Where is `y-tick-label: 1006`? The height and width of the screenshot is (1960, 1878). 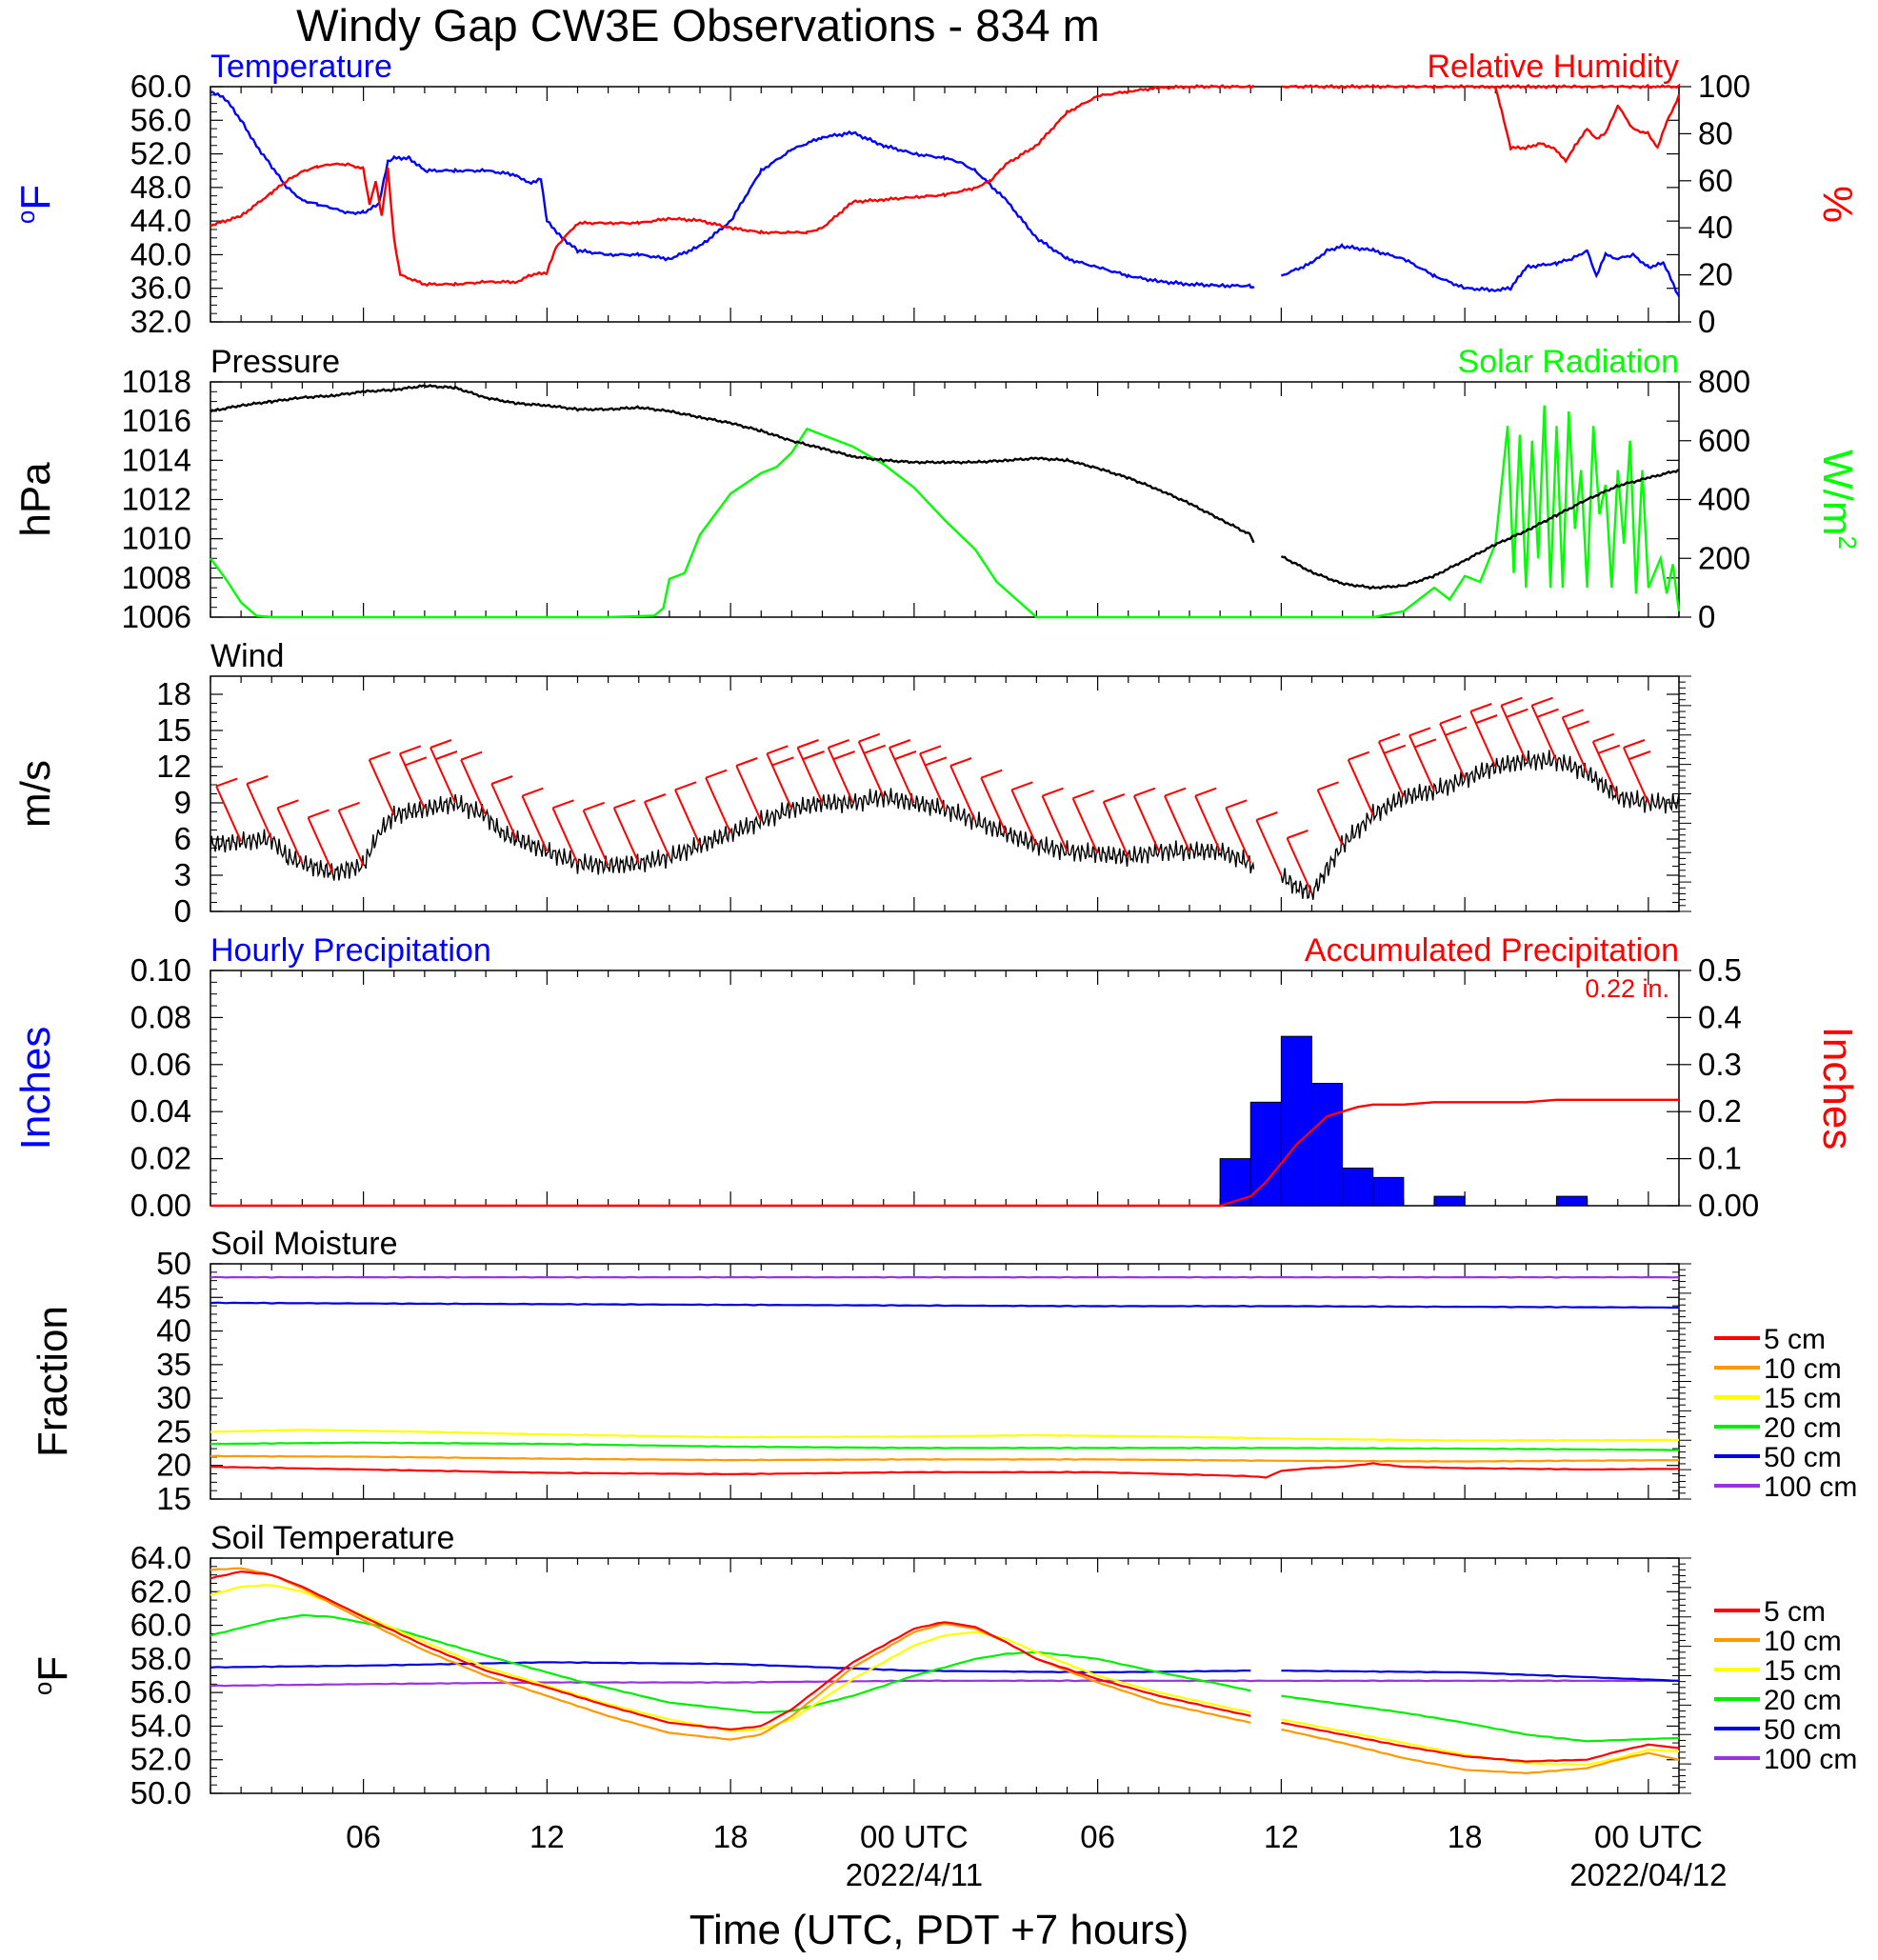
y-tick-label: 1006 is located at coordinates (156, 616).